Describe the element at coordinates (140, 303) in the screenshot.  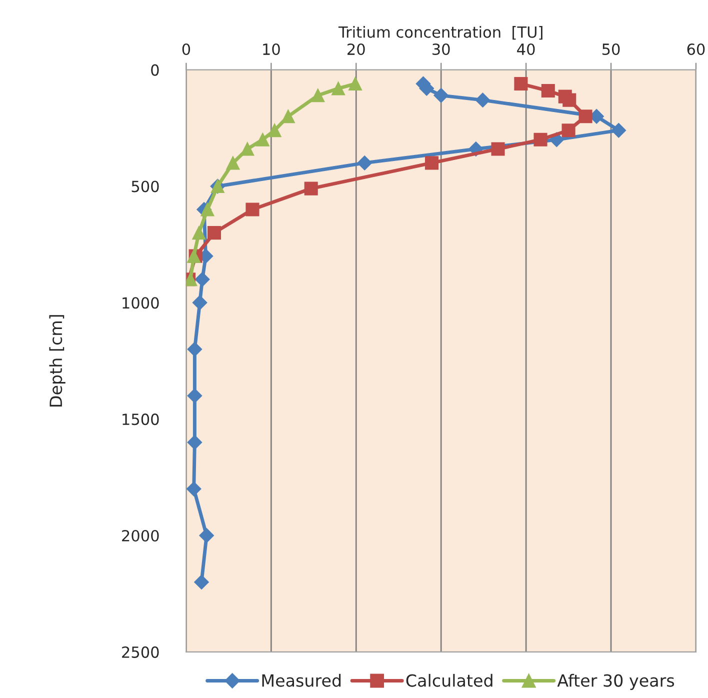
I see `y-tick-label: 1000` at that location.